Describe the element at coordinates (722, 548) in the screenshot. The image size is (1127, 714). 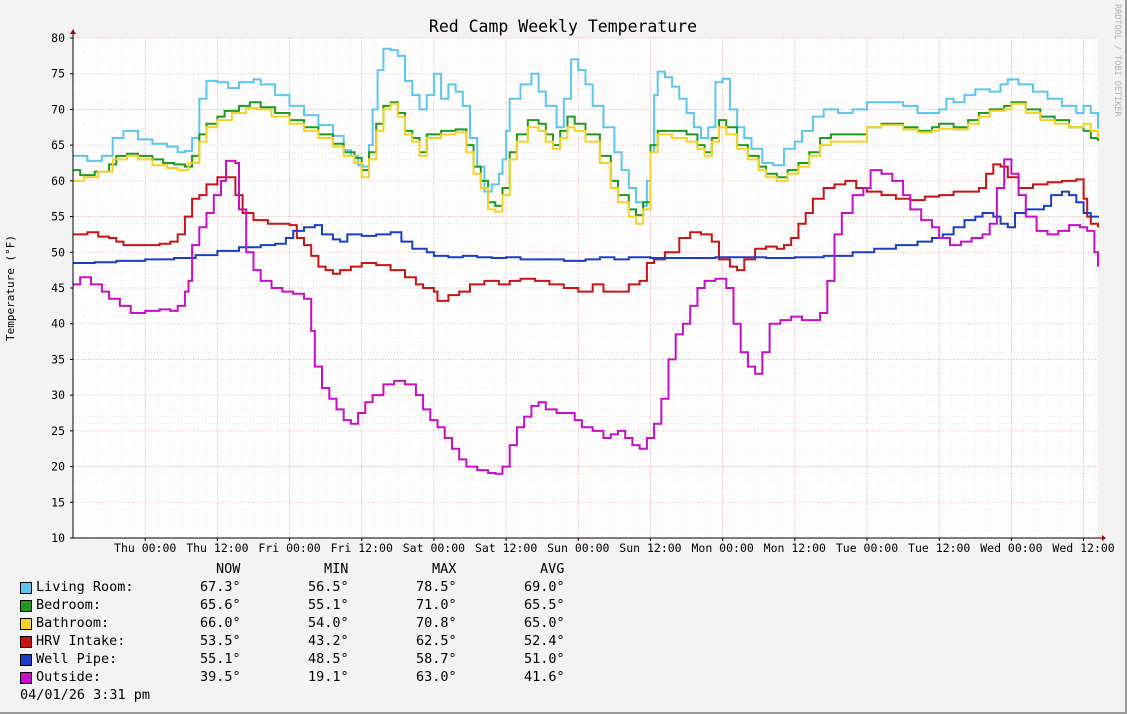
I see `x-tick-label: Mon 00:00` at that location.